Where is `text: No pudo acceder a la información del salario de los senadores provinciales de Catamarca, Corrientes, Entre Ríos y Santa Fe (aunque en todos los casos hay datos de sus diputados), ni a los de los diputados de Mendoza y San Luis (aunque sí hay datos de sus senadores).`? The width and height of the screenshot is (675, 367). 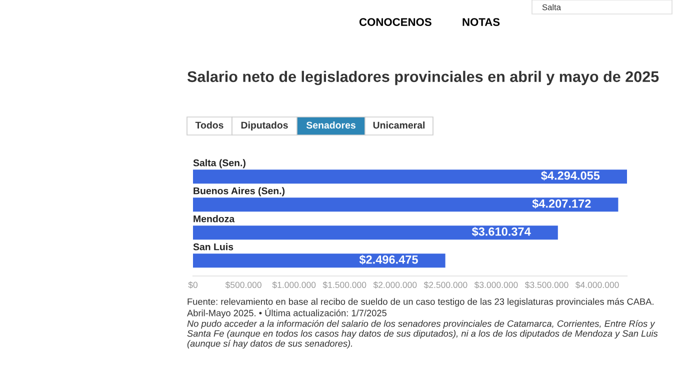 text: No pudo acceder a la información del salario de los senadores provinciales de Catamarca, Corrientes, Entre Ríos y Santa Fe (aunque en todos los casos hay datos de sus diputados), ni a los de los diputados de Mendoza y San Luis (aunque sí hay datos de sus senadores). is located at coordinates (422, 334).